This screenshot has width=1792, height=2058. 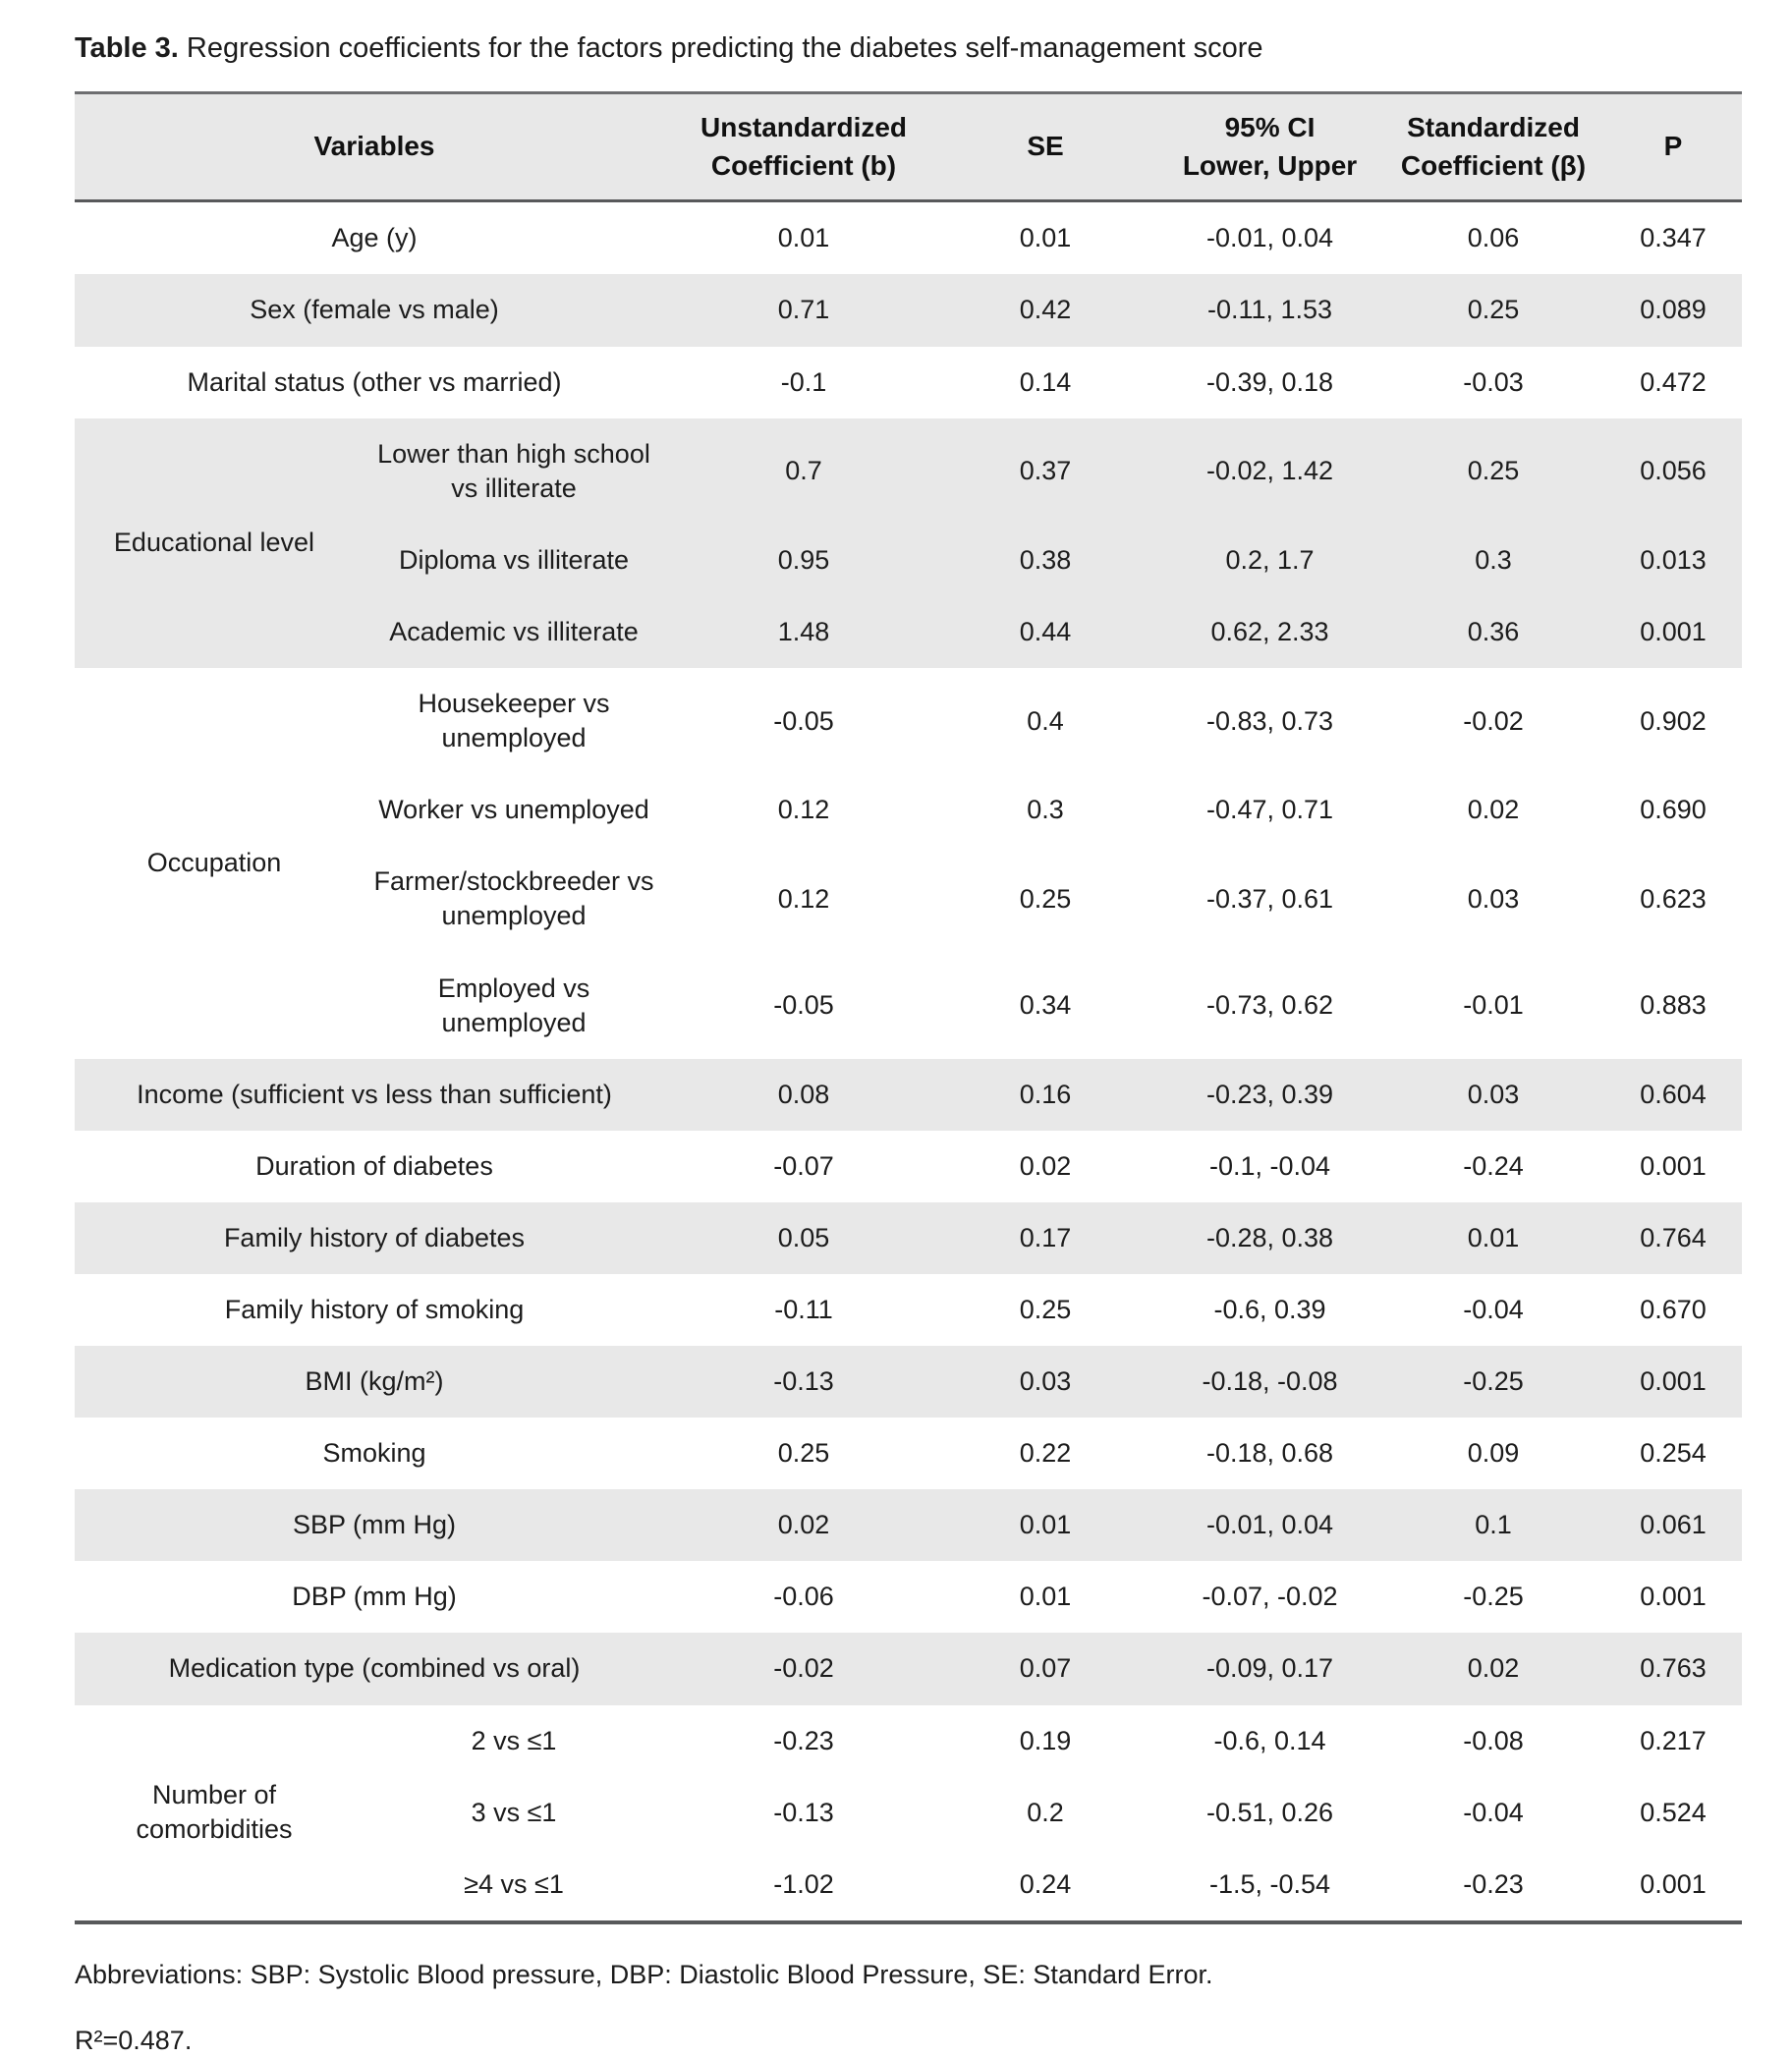 What do you see at coordinates (1493, 1005) in the screenshot?
I see `cell-standardized-coefficient: -0.01` at bounding box center [1493, 1005].